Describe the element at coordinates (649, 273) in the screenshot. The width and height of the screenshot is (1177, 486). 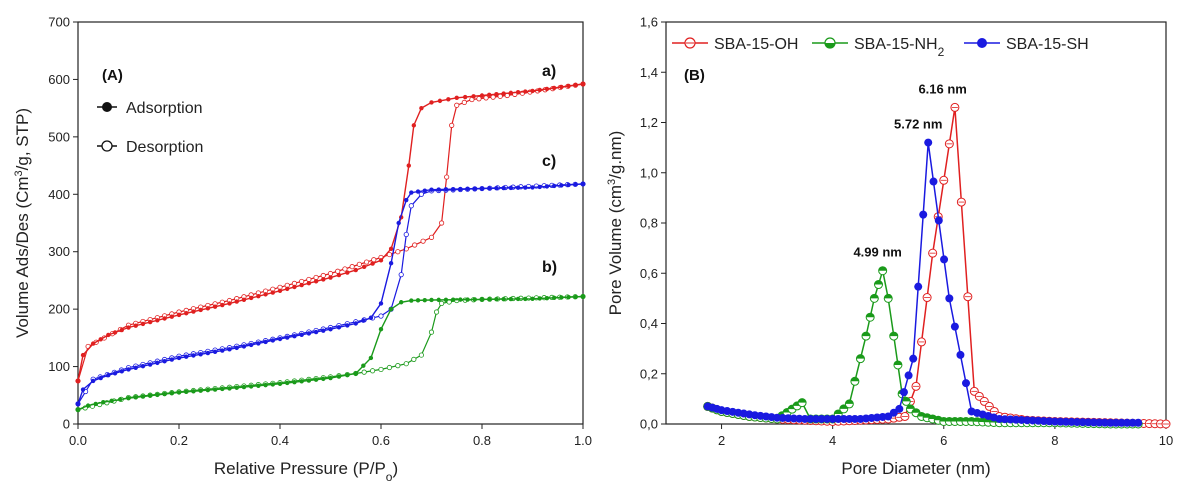
I see `panel-b-y-tick-label-3: 0,6` at that location.